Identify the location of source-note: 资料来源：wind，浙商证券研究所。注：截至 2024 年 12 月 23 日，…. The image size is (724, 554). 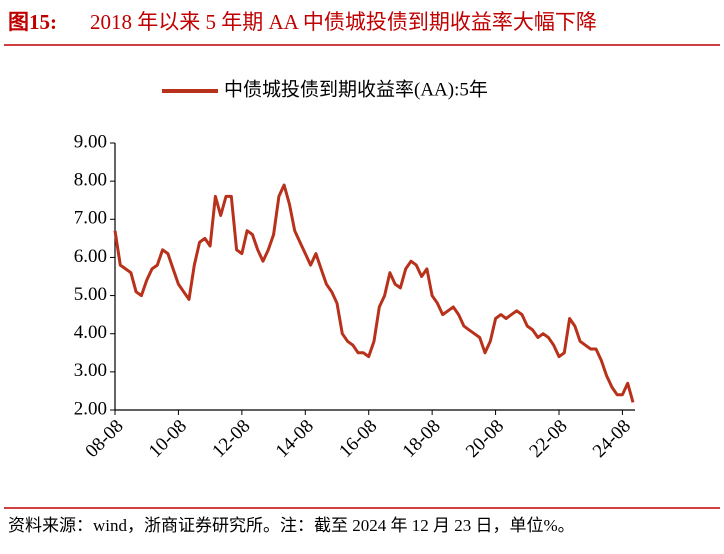
(291, 525).